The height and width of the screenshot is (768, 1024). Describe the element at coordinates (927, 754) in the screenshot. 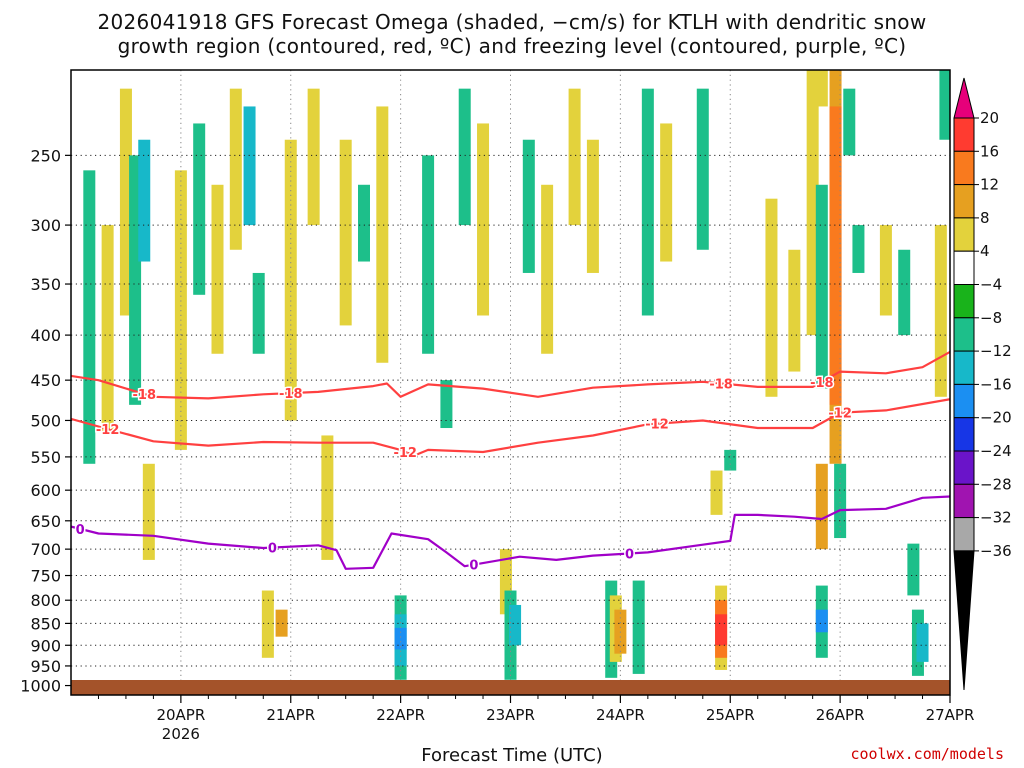

I see `source-credit: coolwx.com/models` at that location.